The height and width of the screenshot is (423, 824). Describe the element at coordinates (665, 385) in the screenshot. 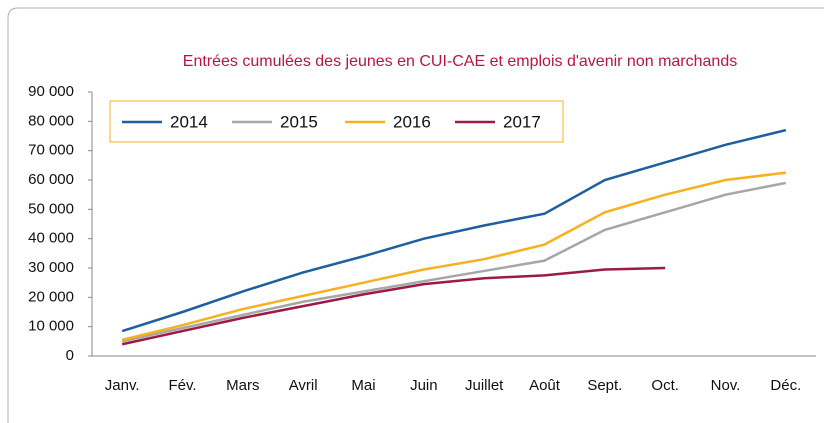

I see `x-tick-label: Oct.` at that location.